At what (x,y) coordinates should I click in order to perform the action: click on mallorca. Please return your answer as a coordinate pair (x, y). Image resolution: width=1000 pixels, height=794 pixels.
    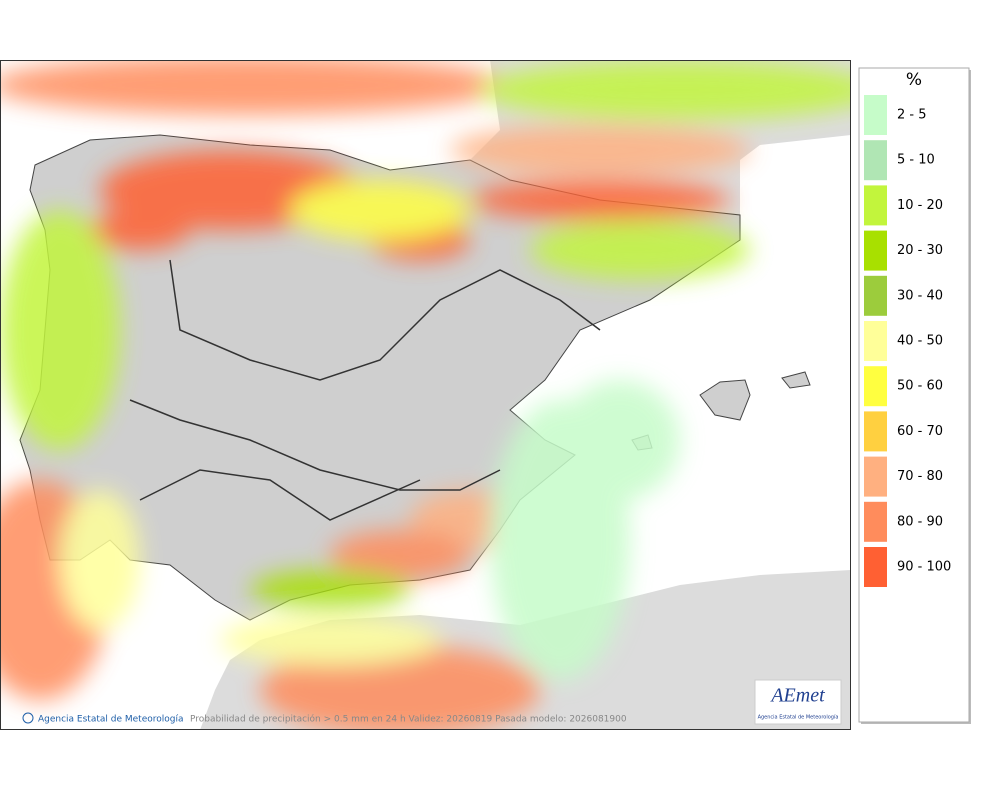
    Looking at the image, I should click on (725, 400).